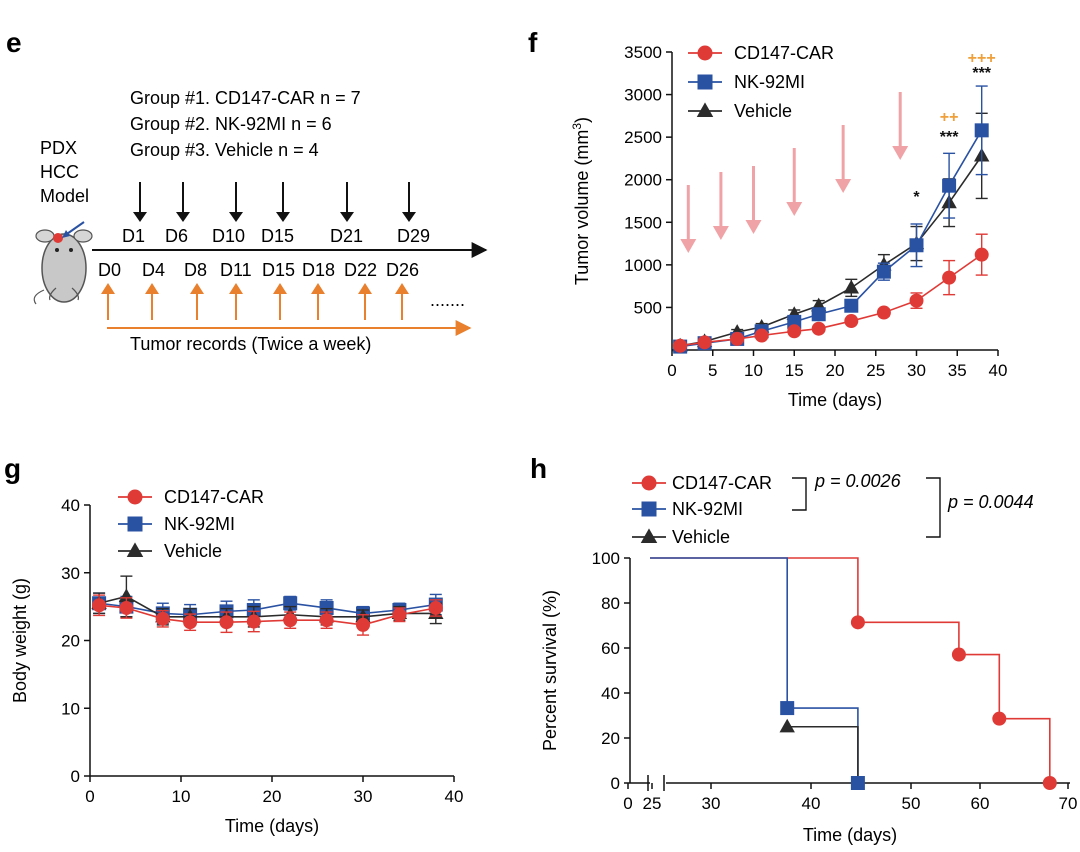 This screenshot has width=1080, height=852. What do you see at coordinates (360, 270) in the screenshot?
I see `record-label: D22` at bounding box center [360, 270].